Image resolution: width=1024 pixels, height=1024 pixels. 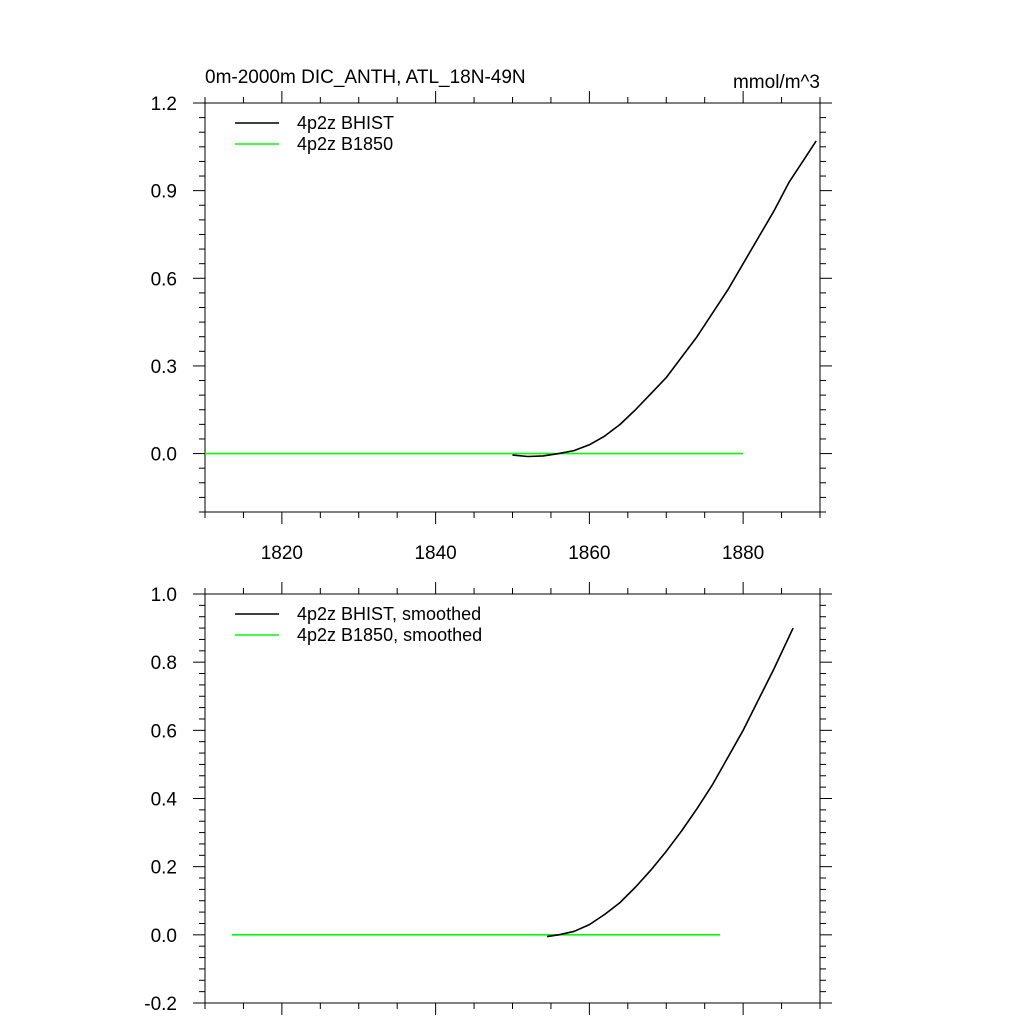 I want to click on legend-label-1: 4p2z BHIST, smoothed, so click(x=389, y=614).